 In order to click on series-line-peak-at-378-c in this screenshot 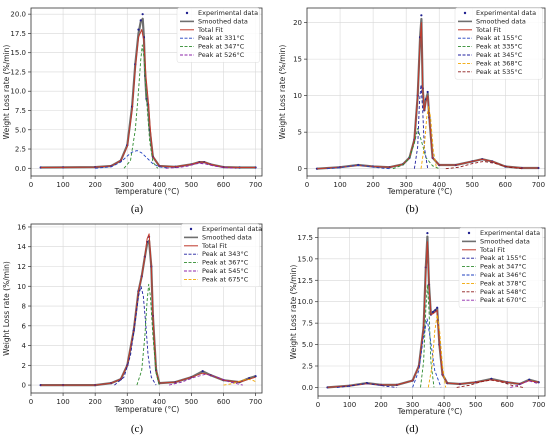, I will do `click(437, 351)`.